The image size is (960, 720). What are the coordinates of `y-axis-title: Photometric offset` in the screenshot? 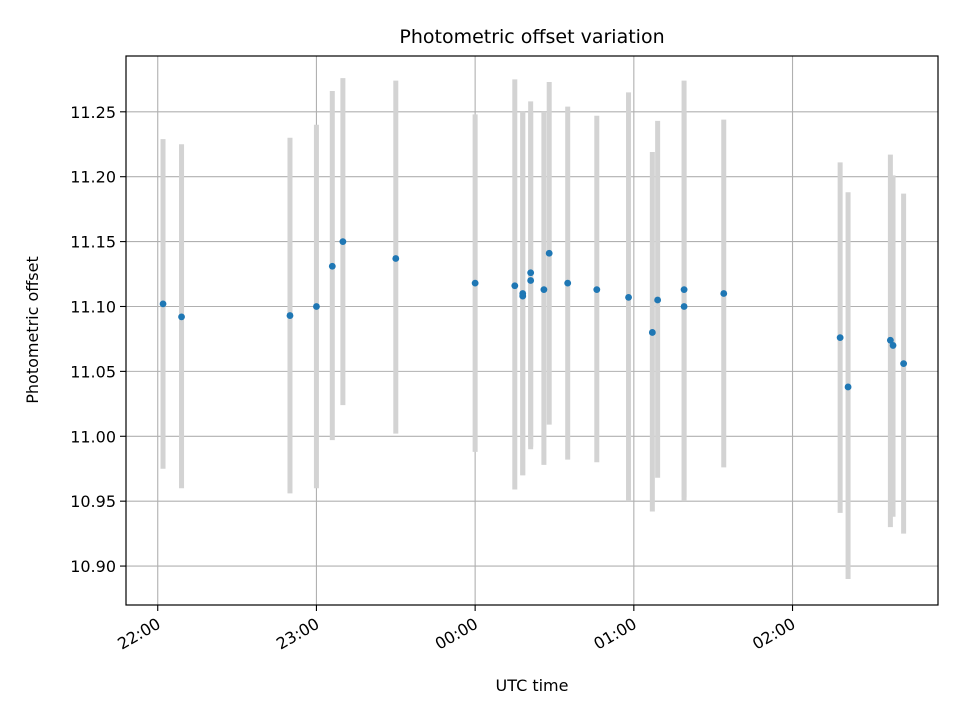 It's located at (32, 330).